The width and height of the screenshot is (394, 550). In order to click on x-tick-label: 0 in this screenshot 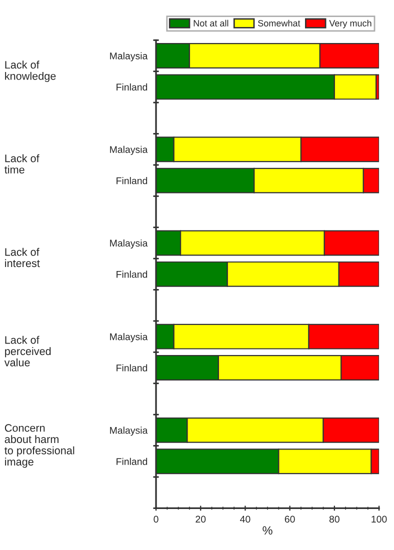, I will do `click(156, 519)`.